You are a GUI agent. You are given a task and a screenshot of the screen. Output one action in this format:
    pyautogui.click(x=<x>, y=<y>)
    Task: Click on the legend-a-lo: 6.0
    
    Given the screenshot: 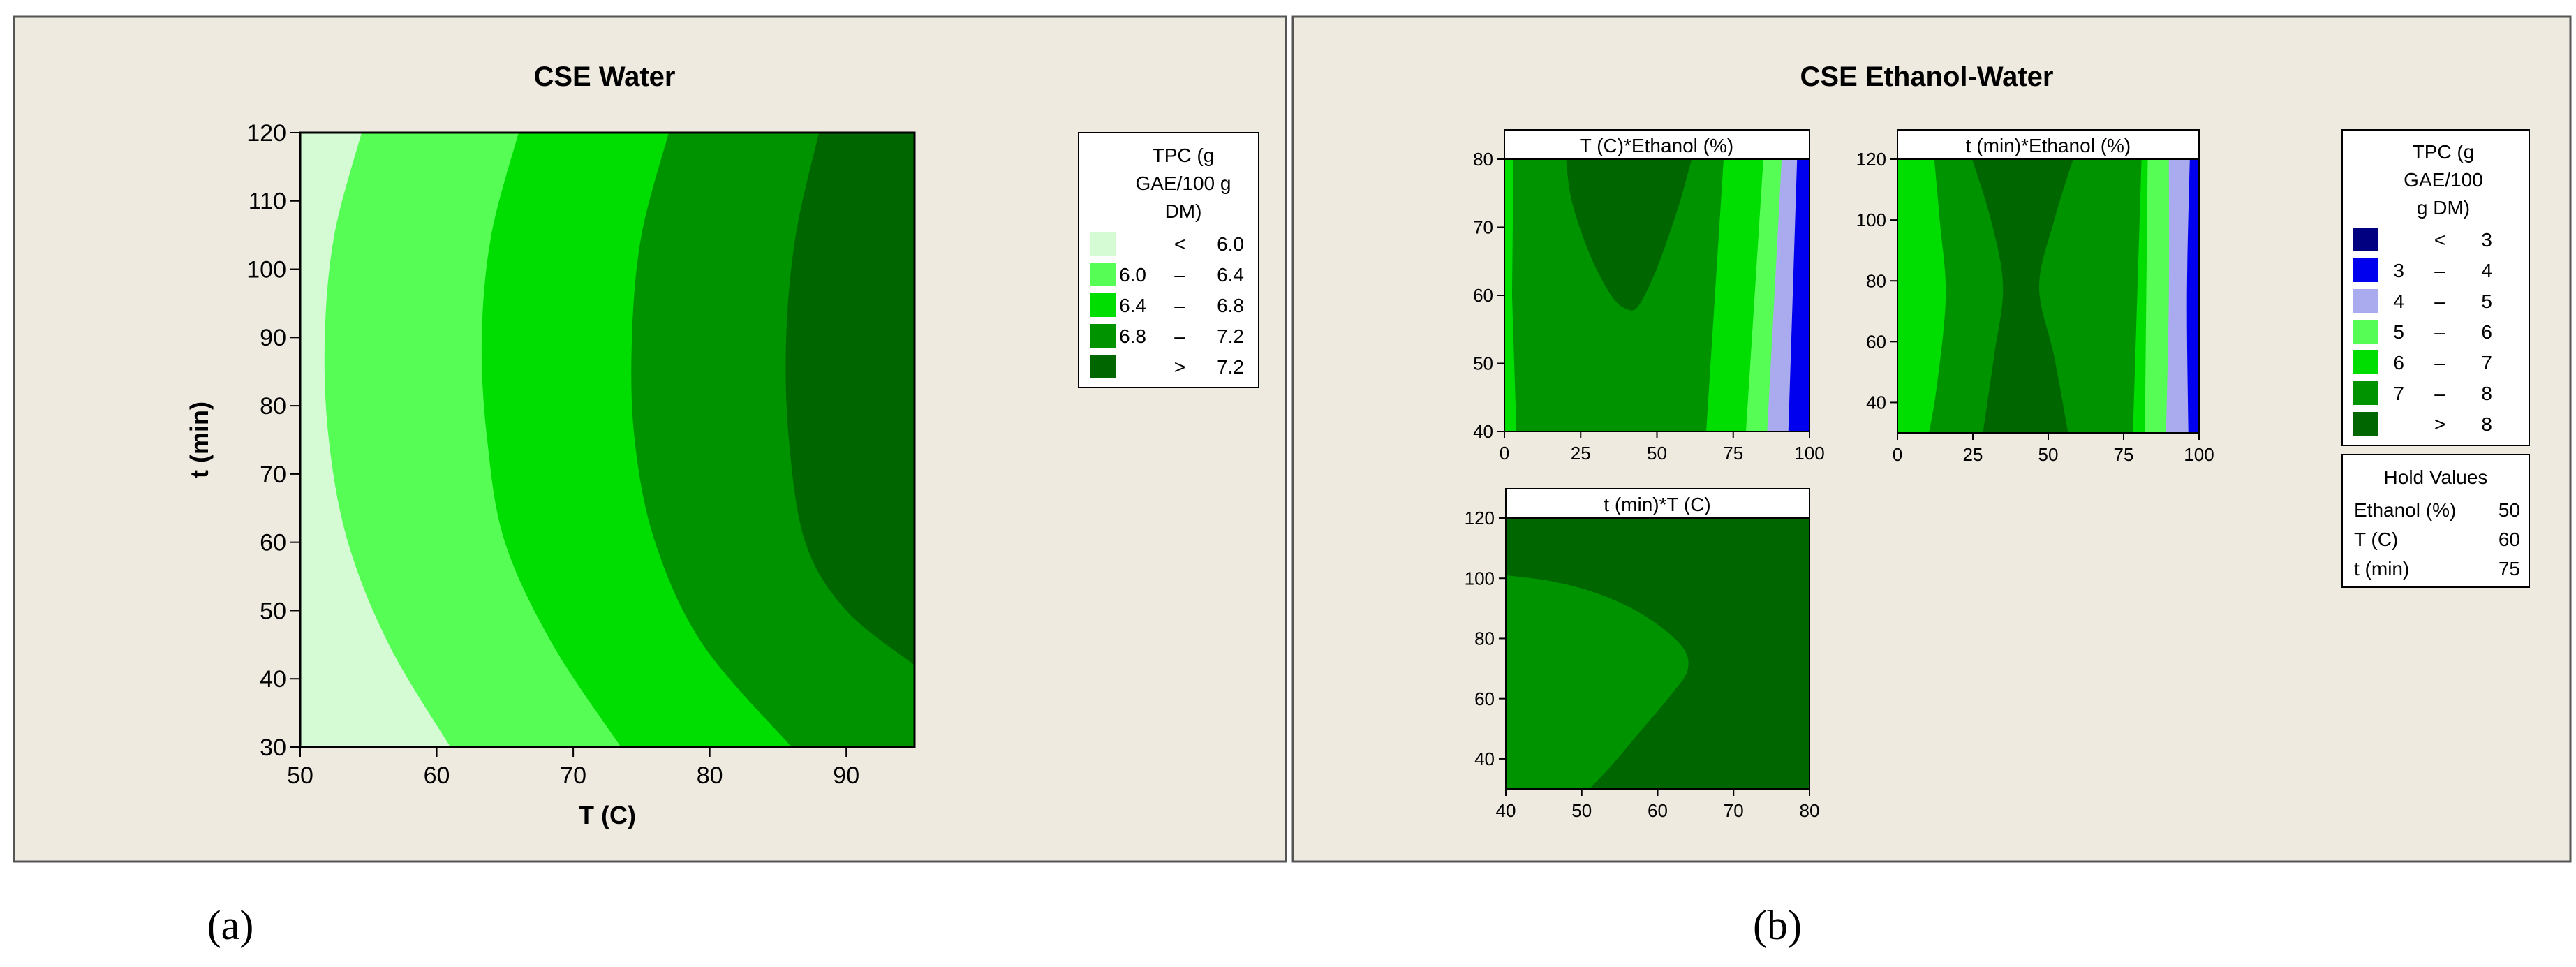 What is the action you would take?
    pyautogui.click(x=1132, y=275)
    